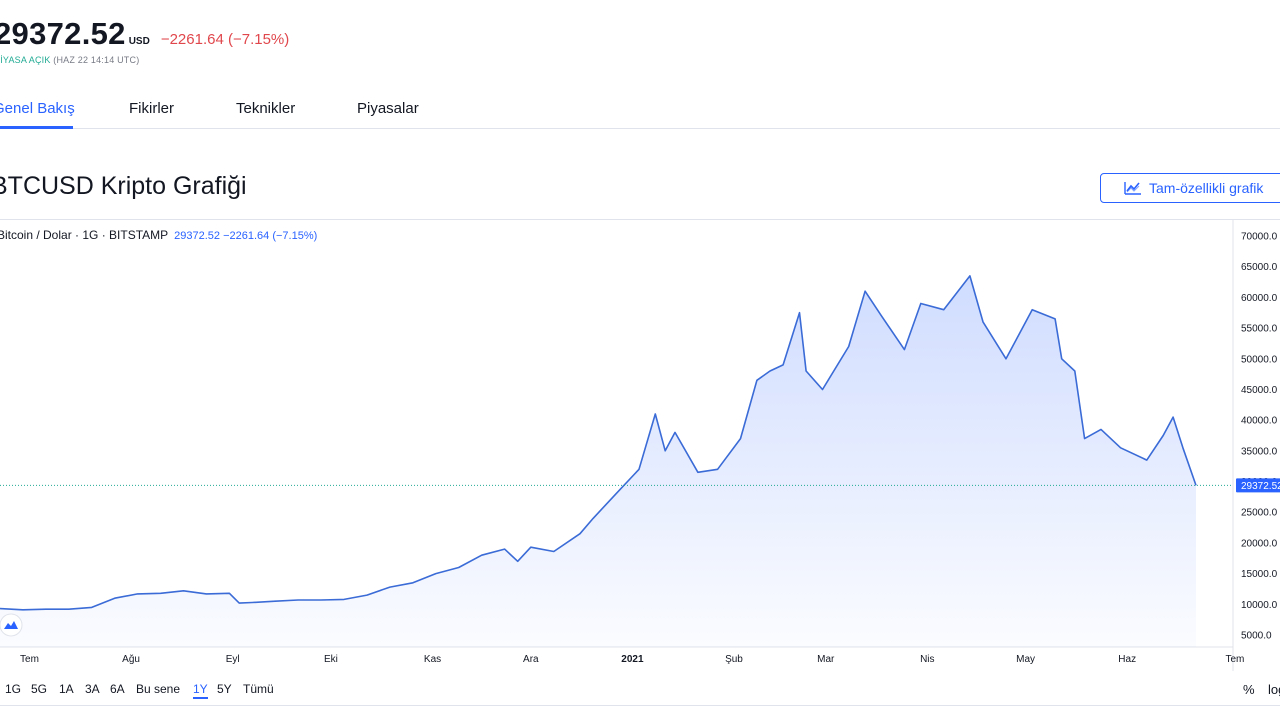 The image size is (1280, 720). Describe the element at coordinates (246, 236) in the screenshot. I see `legend-values: 29372.52 −2261.64 (−7.15%)` at that location.